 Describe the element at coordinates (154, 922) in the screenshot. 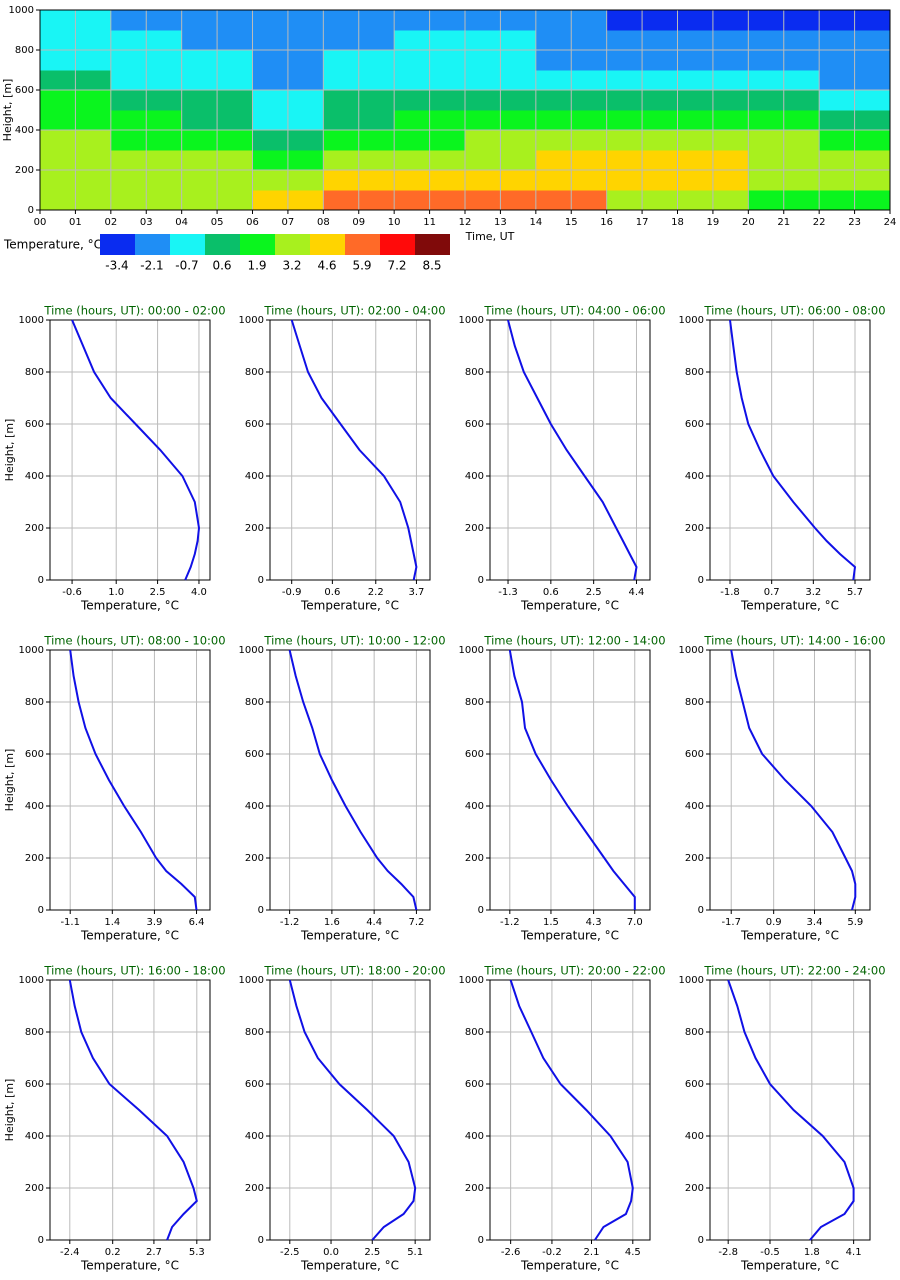

I see `x-tick-label: 3.9` at that location.